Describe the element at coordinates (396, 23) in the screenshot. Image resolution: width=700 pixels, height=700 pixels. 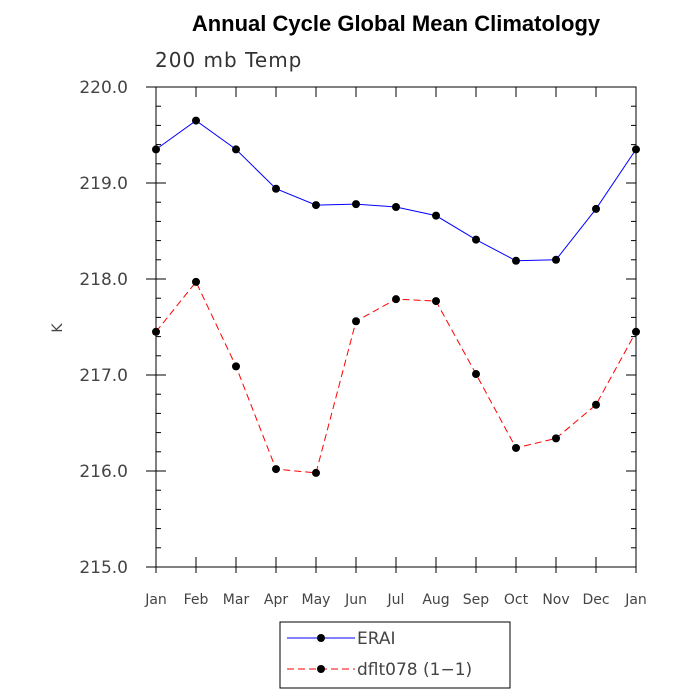
I see `chart-title: Annual Cycle Global Mean Climatology` at that location.